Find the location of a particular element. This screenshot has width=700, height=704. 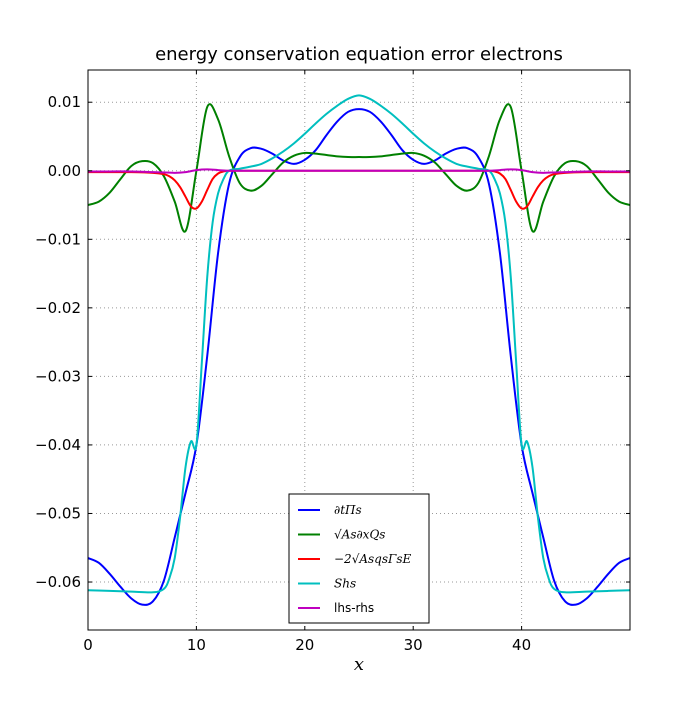

y-tick-label: −0.01 is located at coordinates (58, 239).